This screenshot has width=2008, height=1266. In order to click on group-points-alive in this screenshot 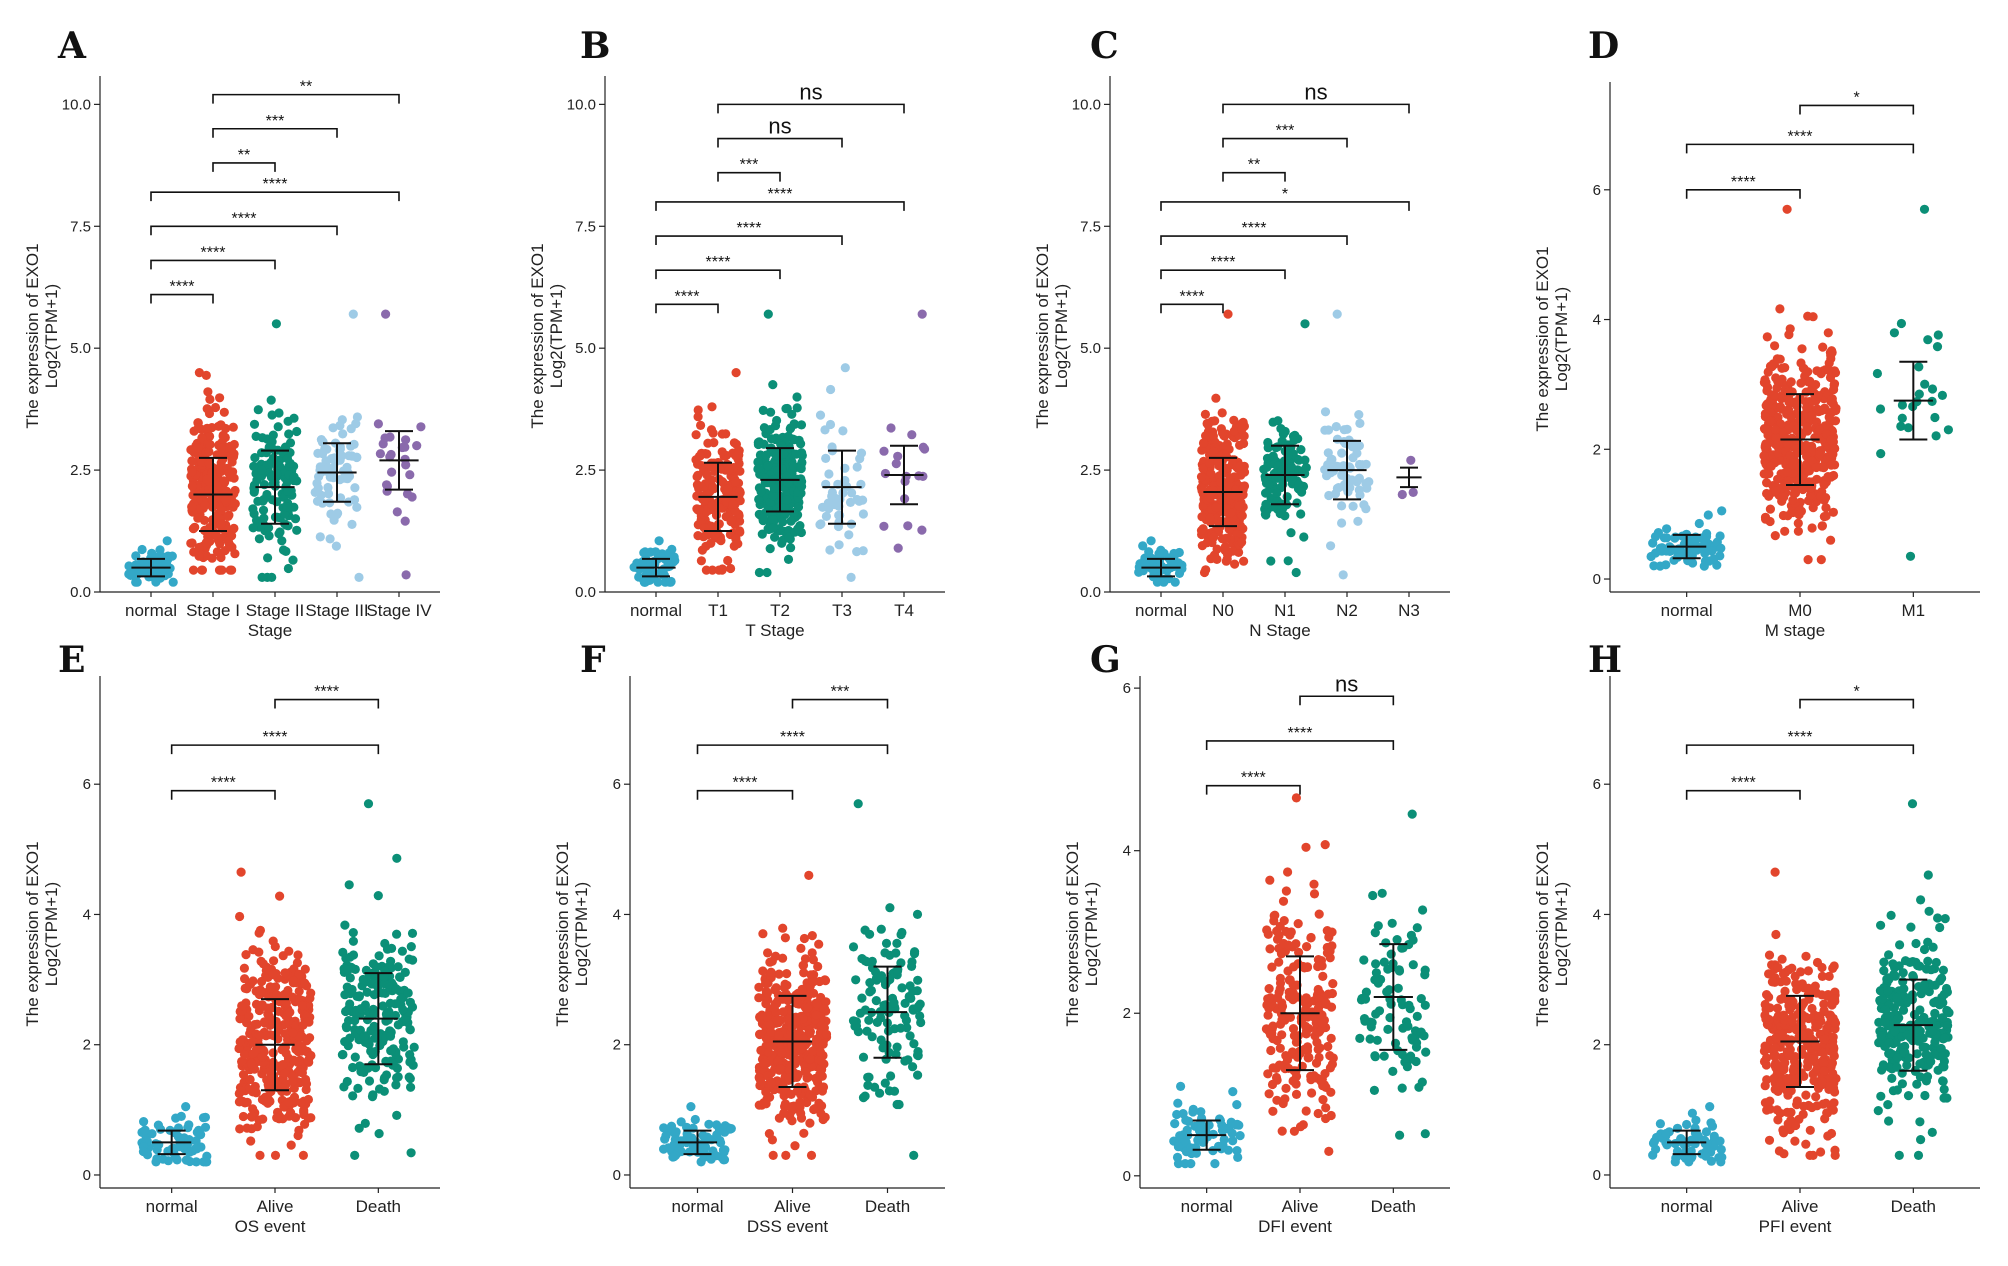, I will do `click(793, 1015)`.